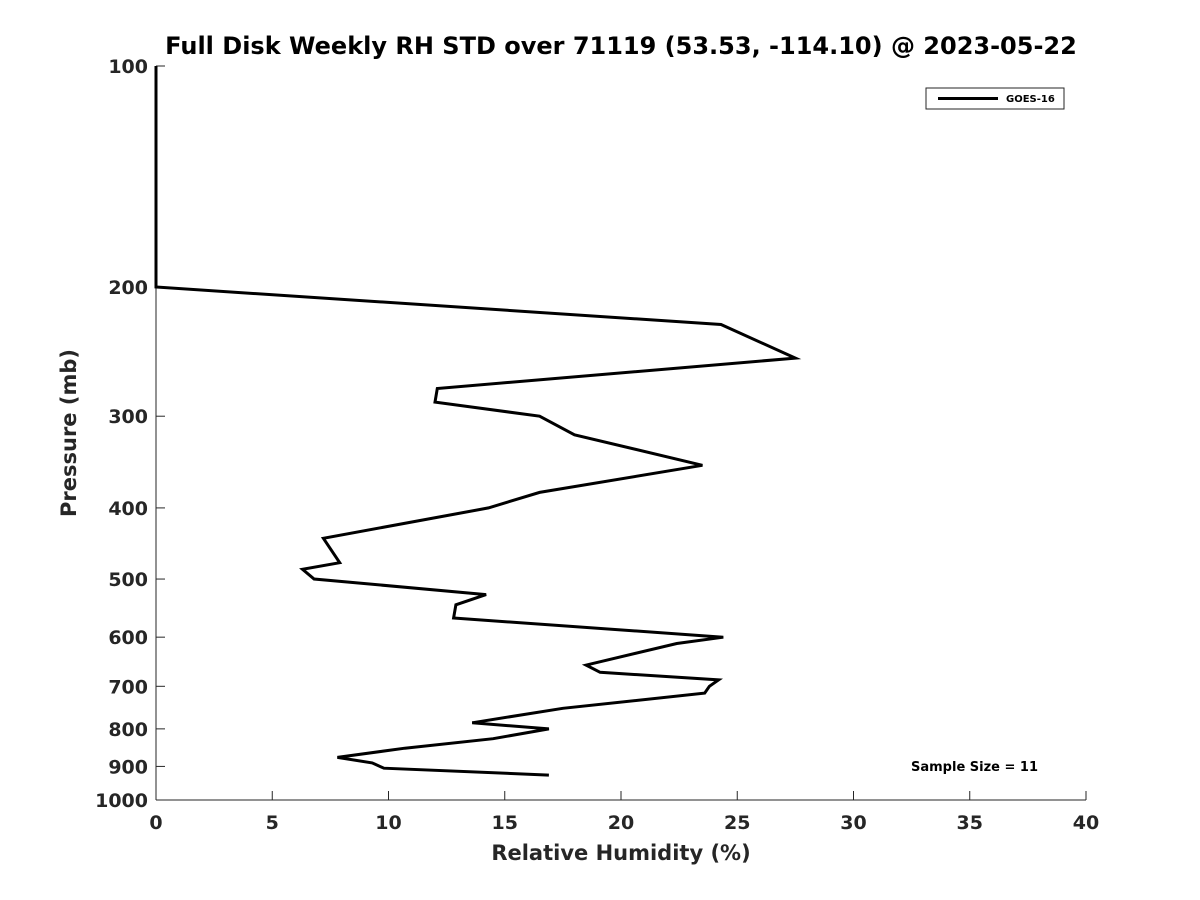 This screenshot has width=1200, height=900. Describe the element at coordinates (1086, 823) in the screenshot. I see `x-tick-label: 40` at that location.